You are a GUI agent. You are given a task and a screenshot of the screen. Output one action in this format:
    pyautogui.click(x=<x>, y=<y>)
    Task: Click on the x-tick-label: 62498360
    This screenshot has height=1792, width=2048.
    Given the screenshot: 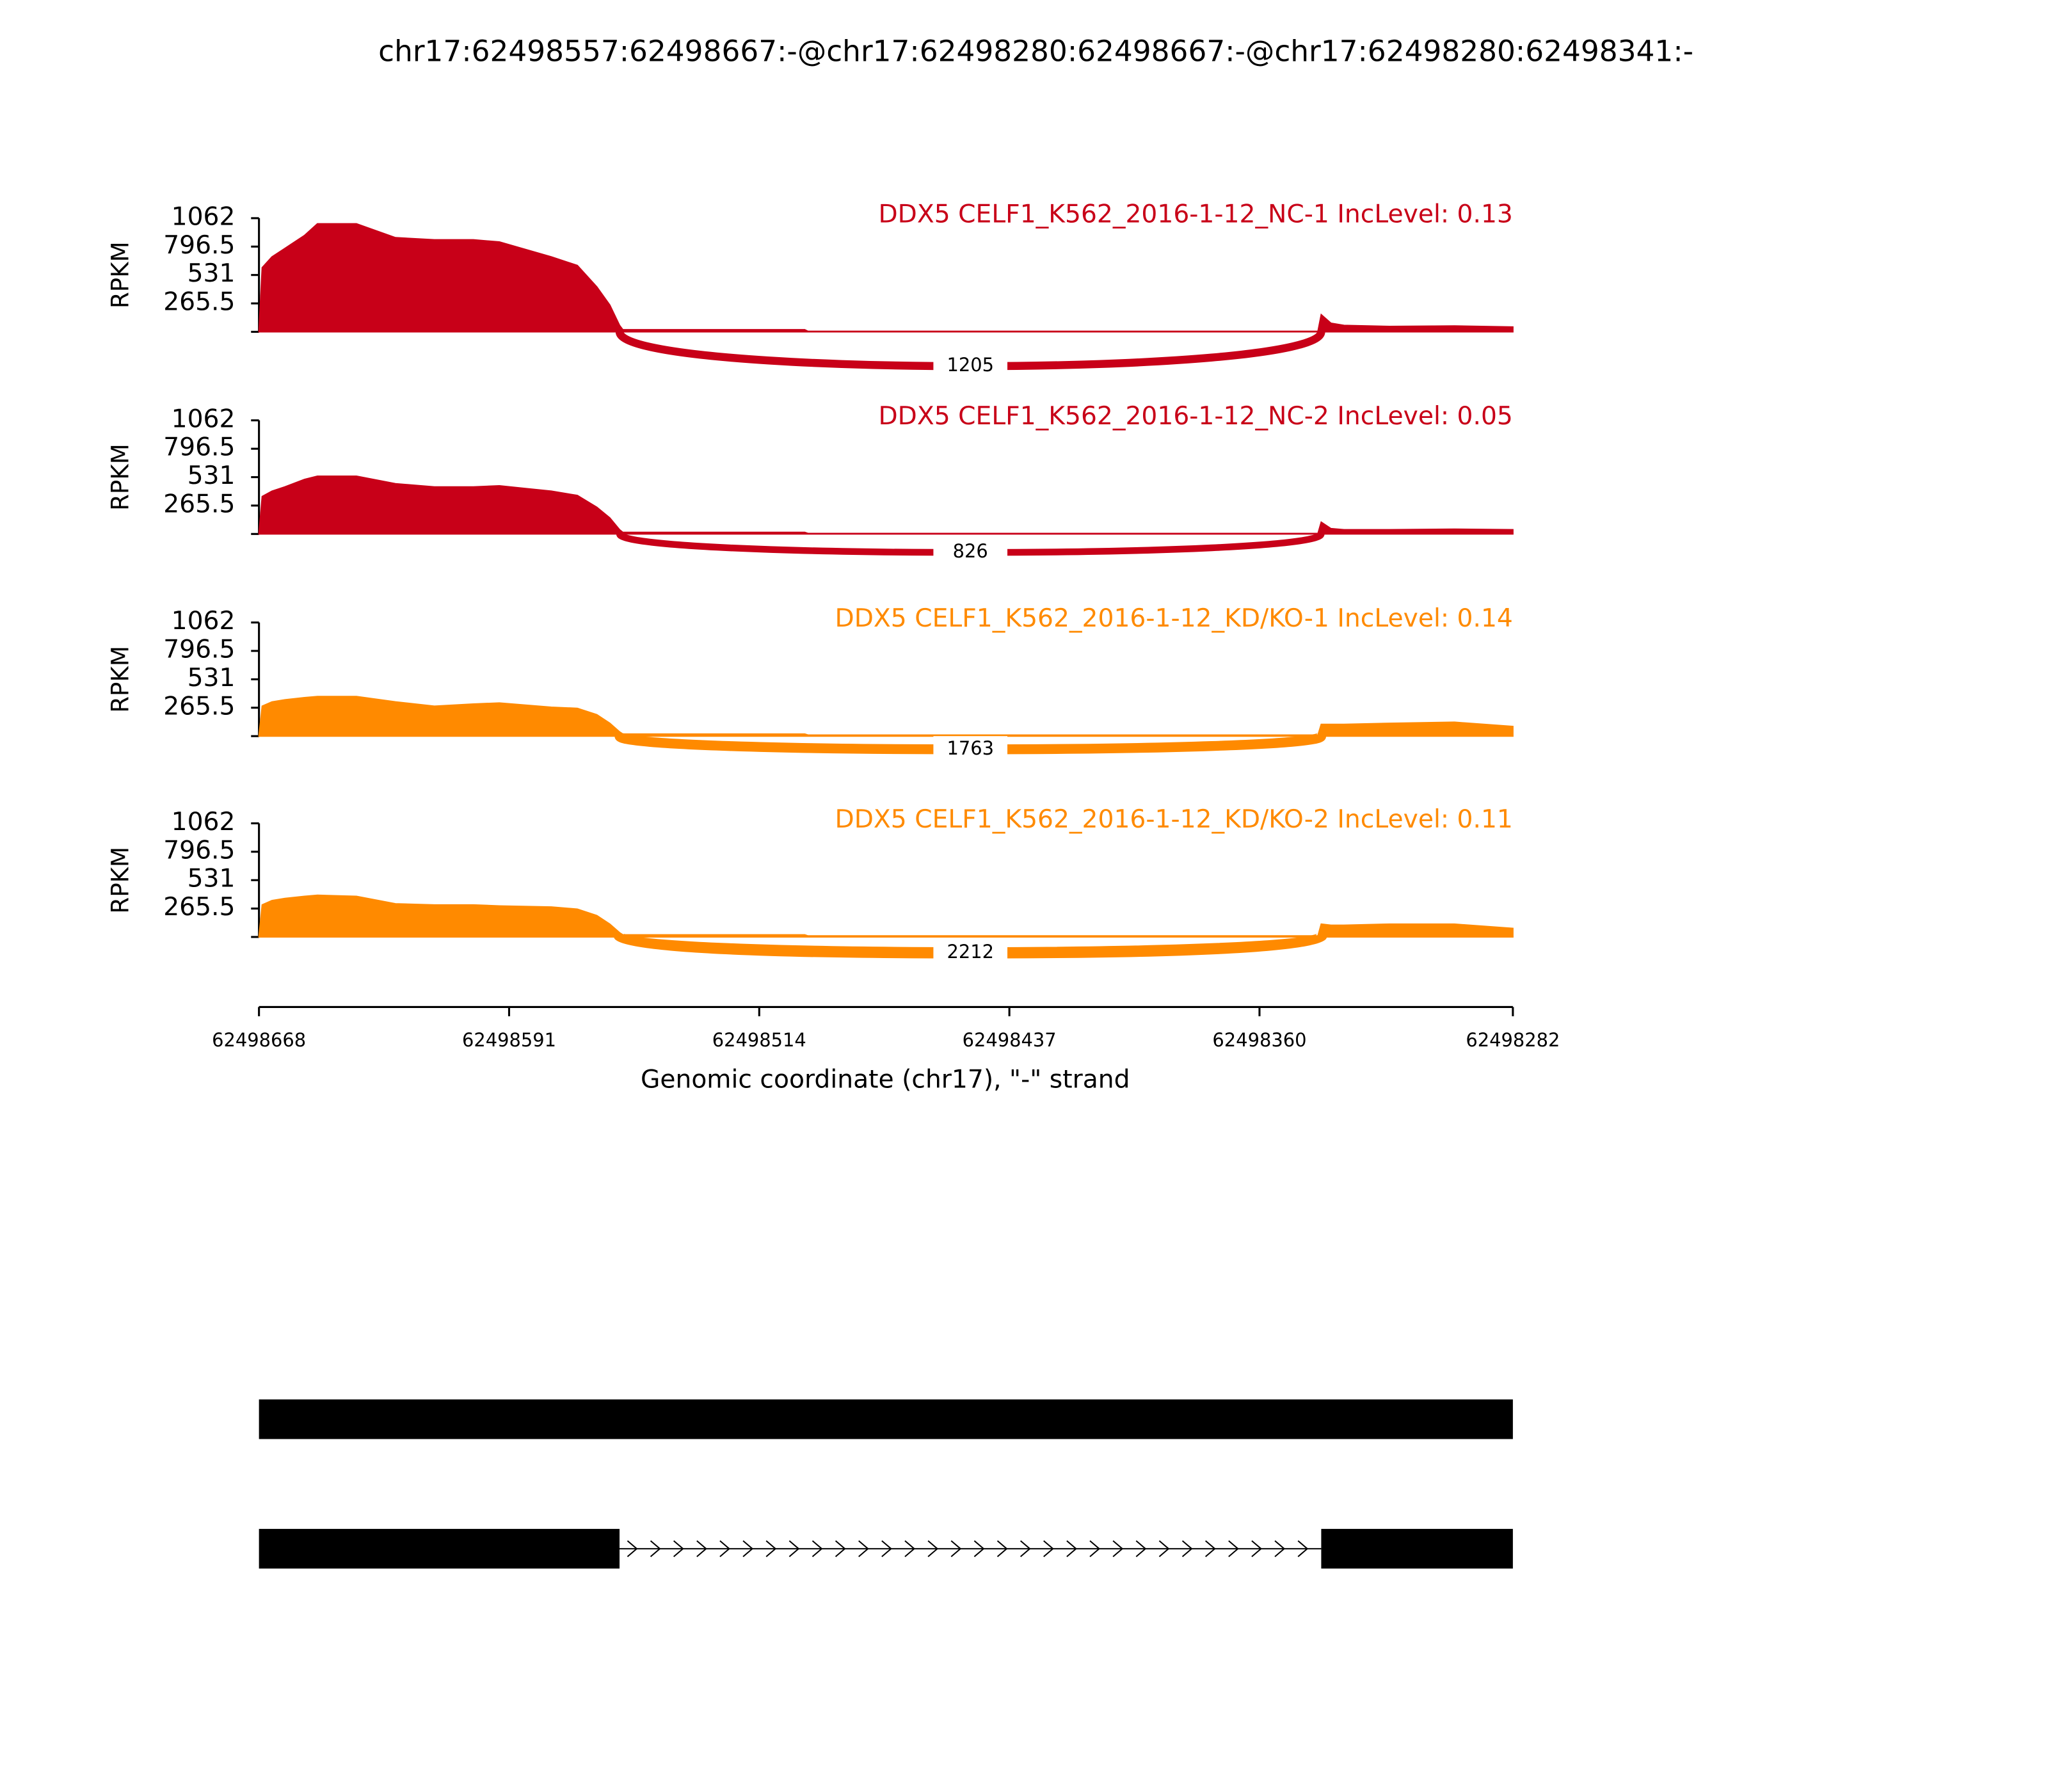 What is the action you would take?
    pyautogui.click(x=1259, y=1040)
    